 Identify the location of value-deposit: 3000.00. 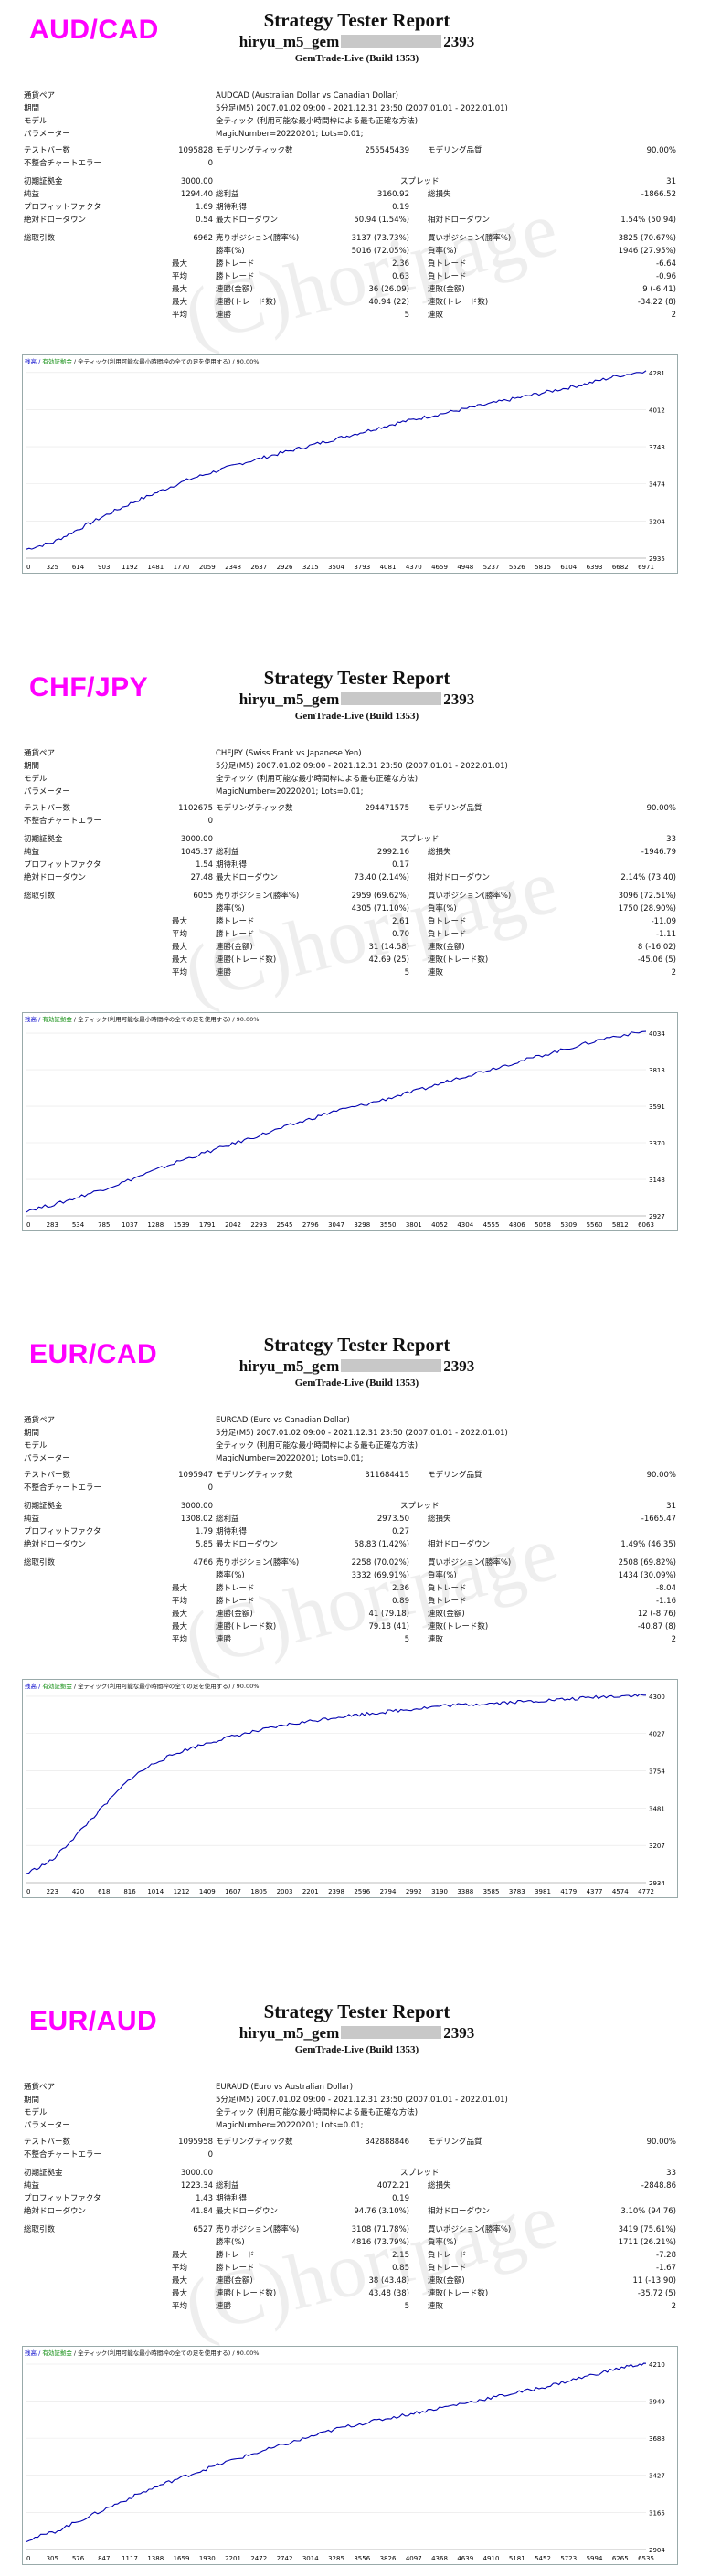
(197, 181).